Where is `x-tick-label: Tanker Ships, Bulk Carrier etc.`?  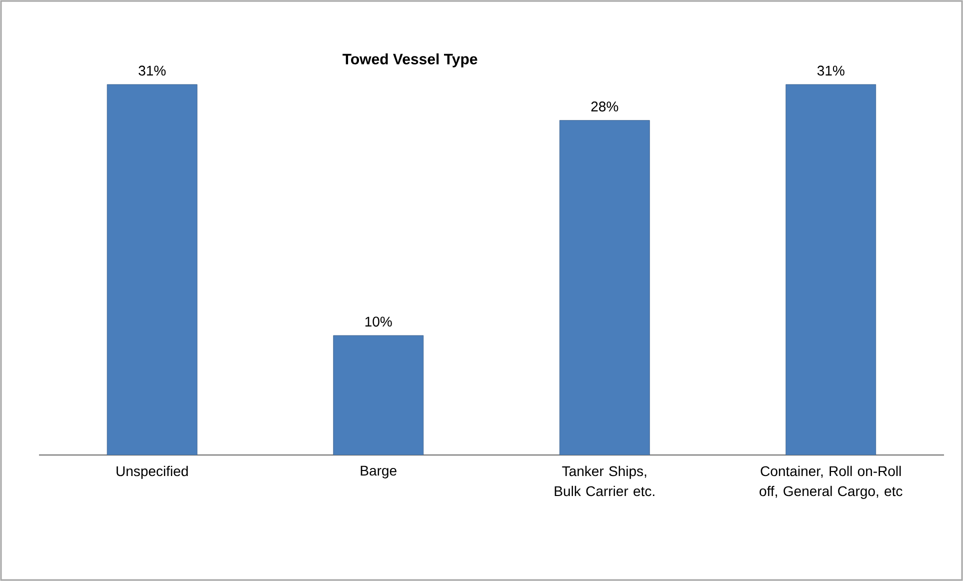 x-tick-label: Tanker Ships, Bulk Carrier etc. is located at coordinates (604, 481).